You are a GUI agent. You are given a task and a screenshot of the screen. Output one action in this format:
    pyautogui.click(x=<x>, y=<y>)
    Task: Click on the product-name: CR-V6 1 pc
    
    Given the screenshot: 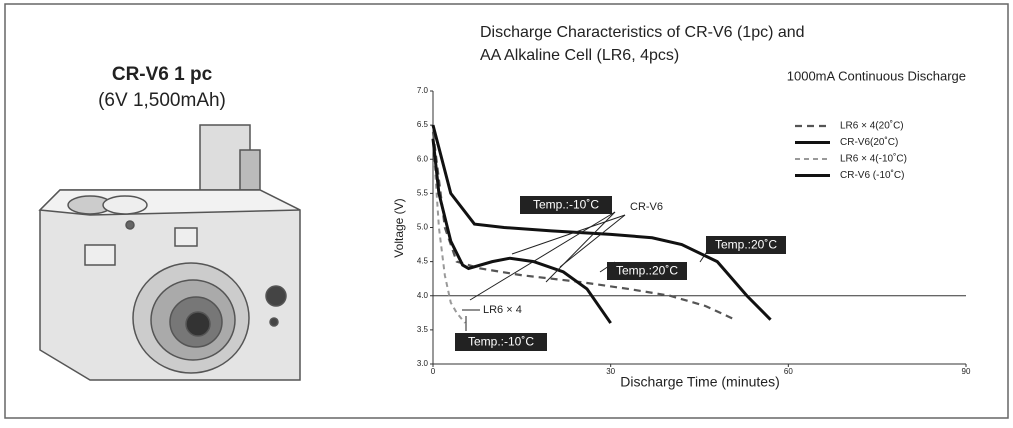 What is the action you would take?
    pyautogui.click(x=162, y=74)
    